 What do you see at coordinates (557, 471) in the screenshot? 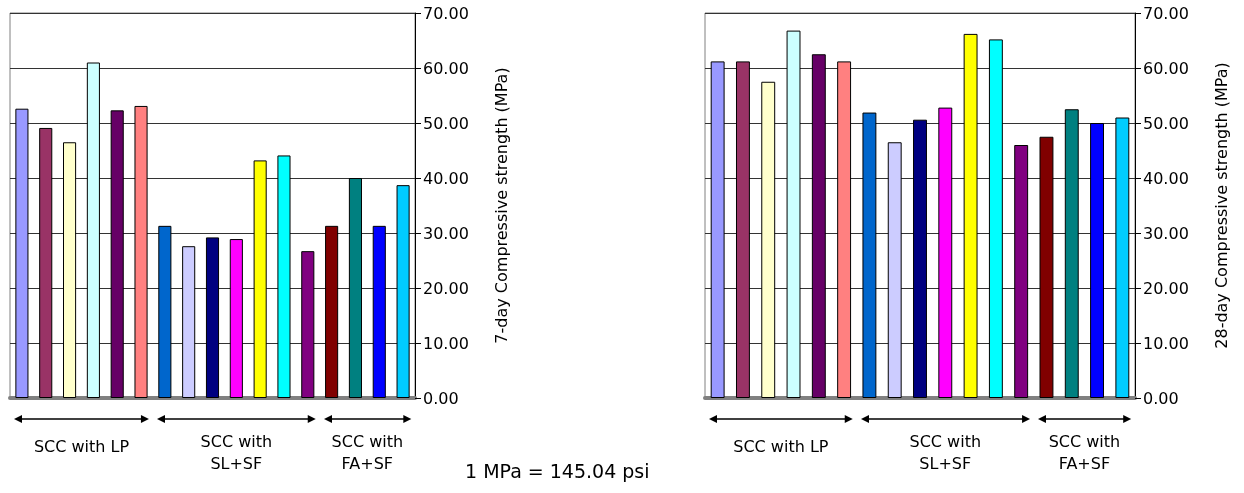
I see `text: 1 MPa = 145.04 psi` at bounding box center [557, 471].